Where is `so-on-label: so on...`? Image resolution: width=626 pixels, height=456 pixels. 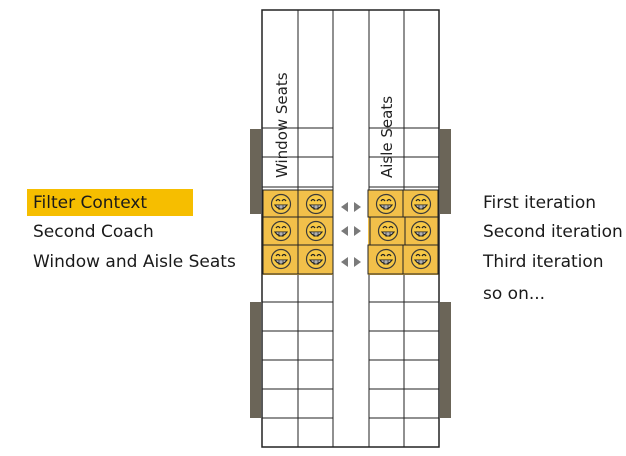 so-on-label: so on... is located at coordinates (514, 294).